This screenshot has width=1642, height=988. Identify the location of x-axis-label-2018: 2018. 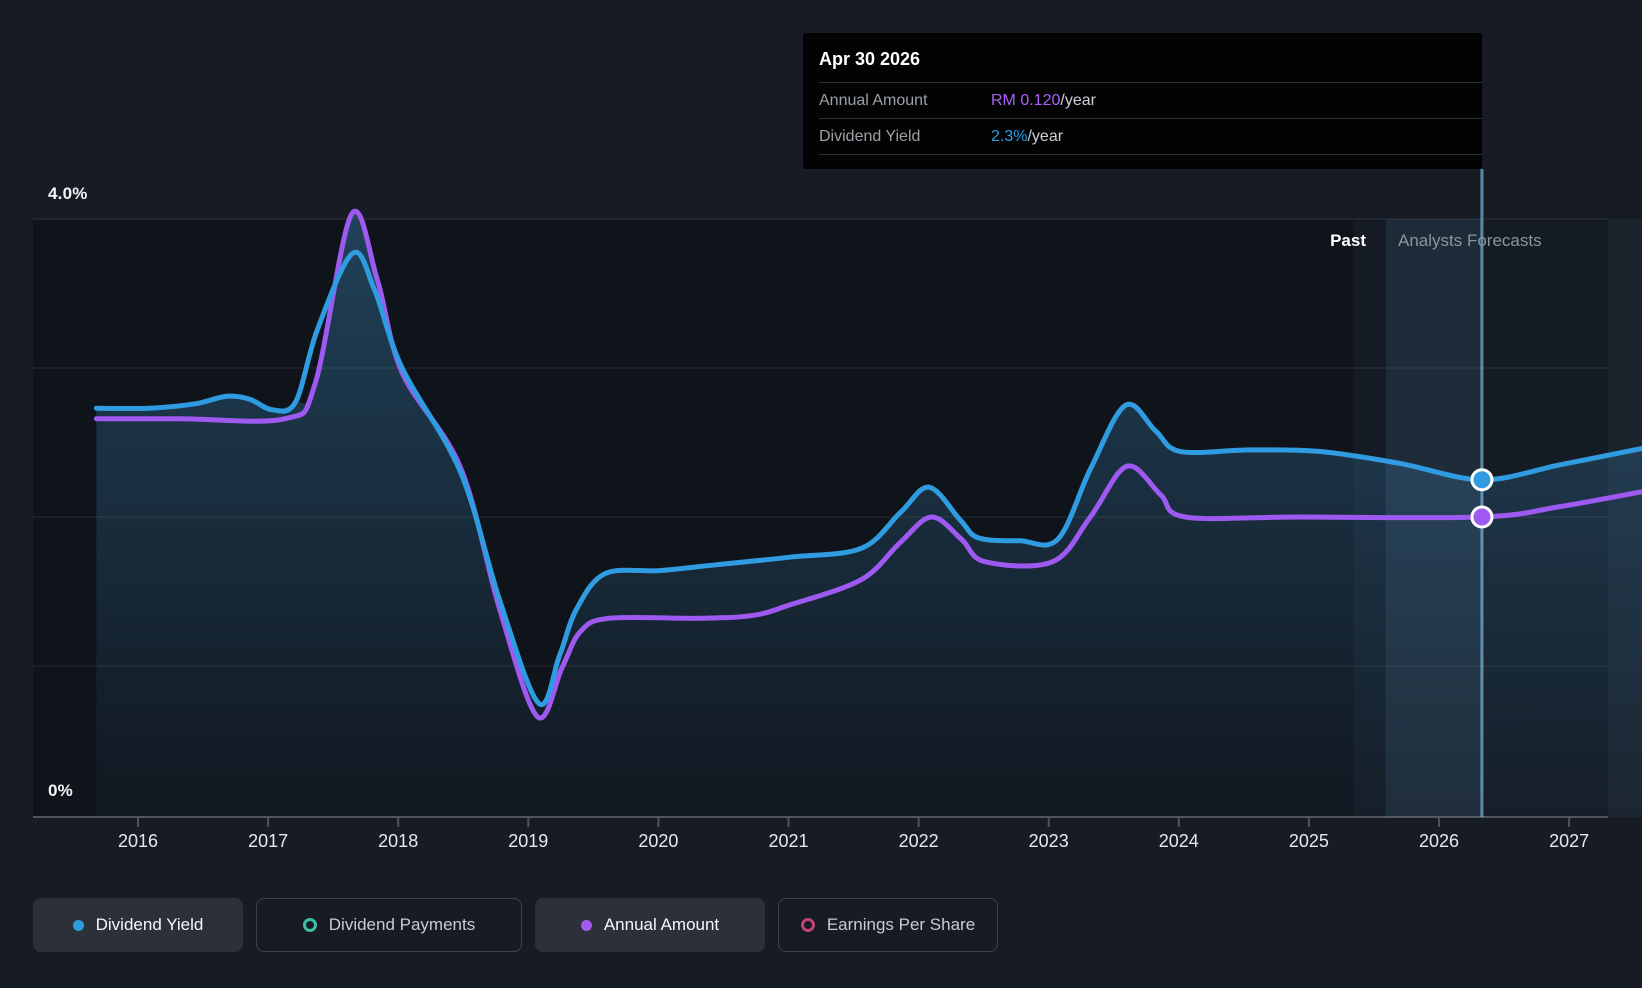
(398, 841).